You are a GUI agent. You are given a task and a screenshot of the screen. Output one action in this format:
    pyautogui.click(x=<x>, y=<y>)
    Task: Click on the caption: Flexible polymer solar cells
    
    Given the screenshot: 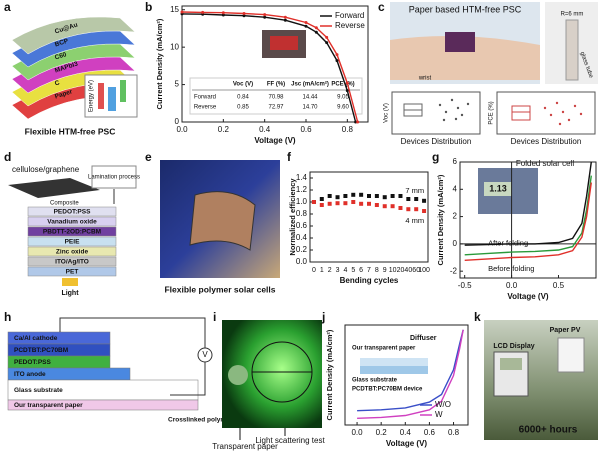 What is the action you would take?
    pyautogui.click(x=219, y=289)
    